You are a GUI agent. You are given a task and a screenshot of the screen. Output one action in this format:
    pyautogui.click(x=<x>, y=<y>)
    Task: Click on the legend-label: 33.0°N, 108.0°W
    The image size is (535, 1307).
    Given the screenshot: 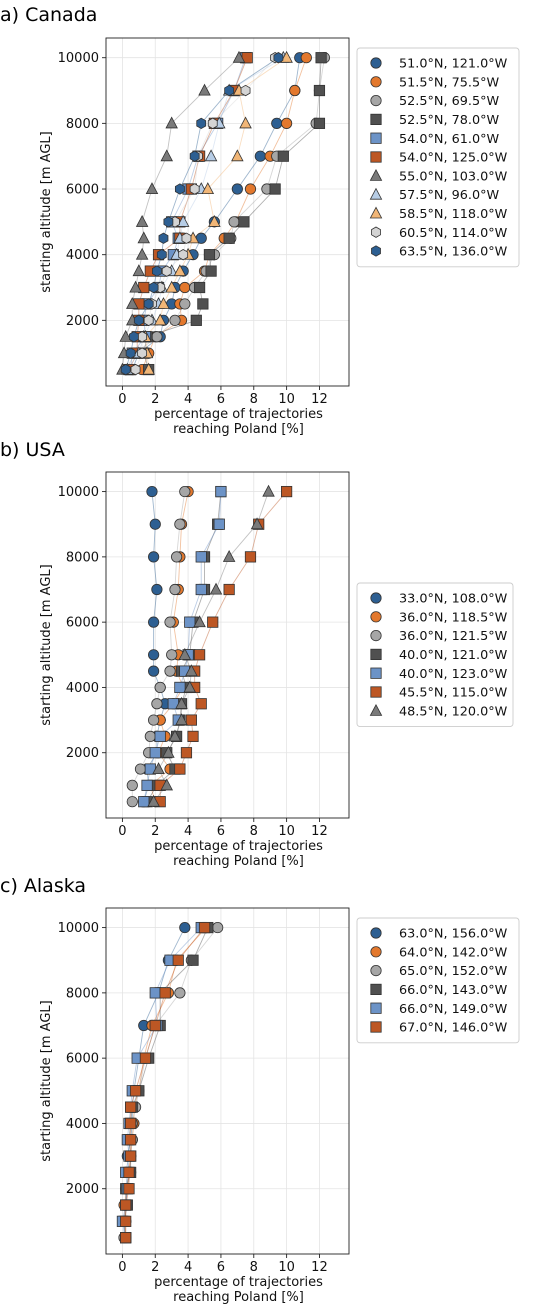 What is the action you would take?
    pyautogui.click(x=453, y=599)
    